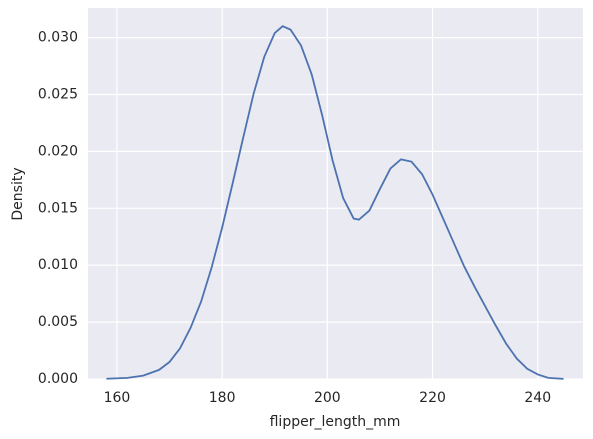 The width and height of the screenshot is (593, 439). What do you see at coordinates (117, 398) in the screenshot?
I see `x-tick-label: 160` at bounding box center [117, 398].